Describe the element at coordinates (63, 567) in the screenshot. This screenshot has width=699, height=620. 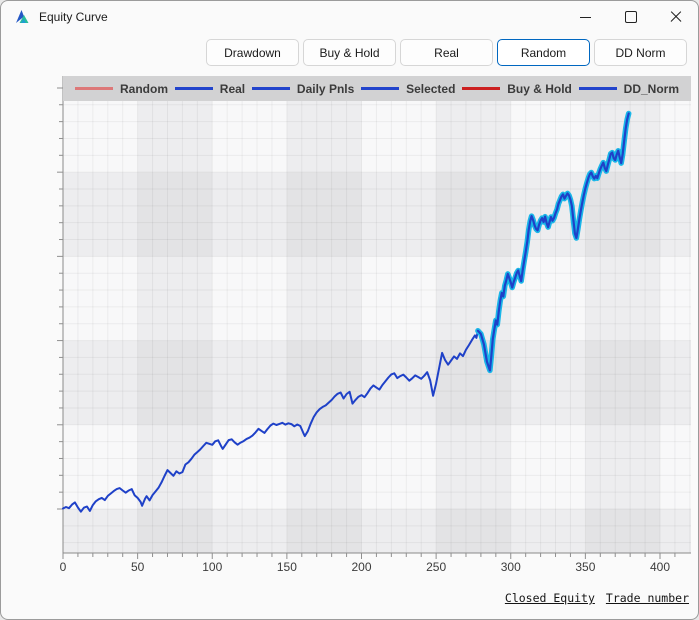
I see `x-tick-label: 0` at that location.